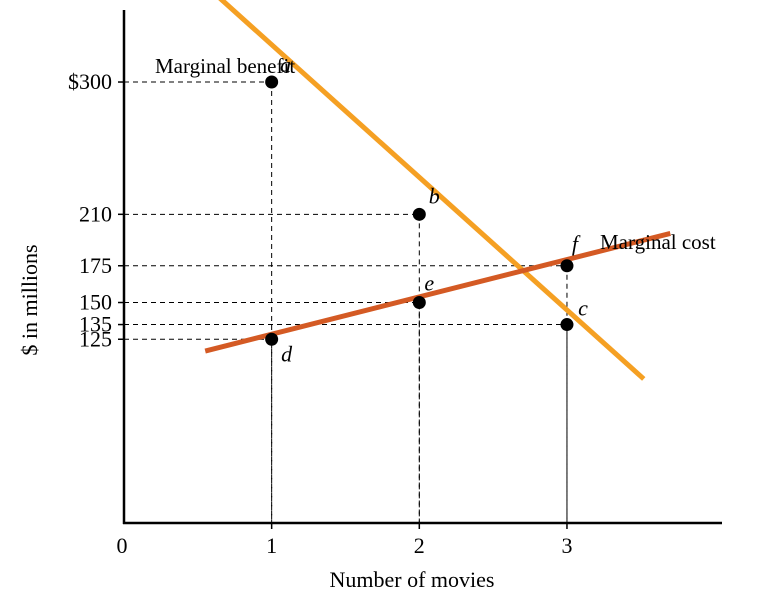  I want to click on data-point-c, so click(567, 325).